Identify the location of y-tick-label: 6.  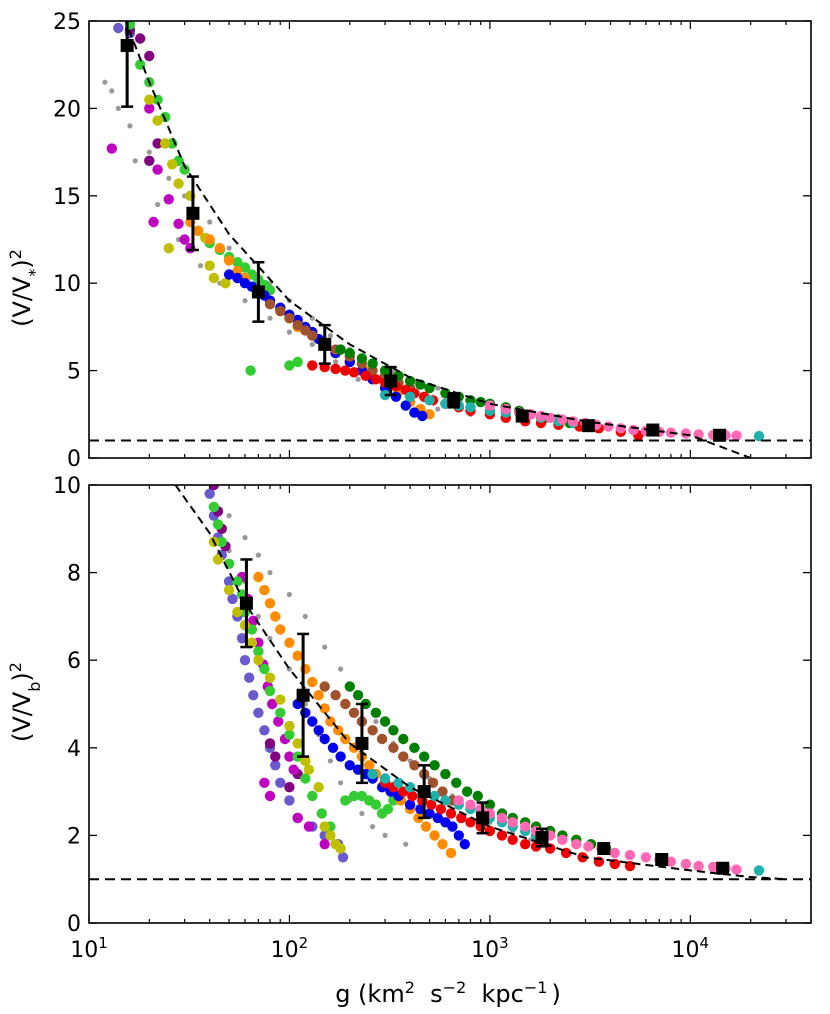
(74, 661).